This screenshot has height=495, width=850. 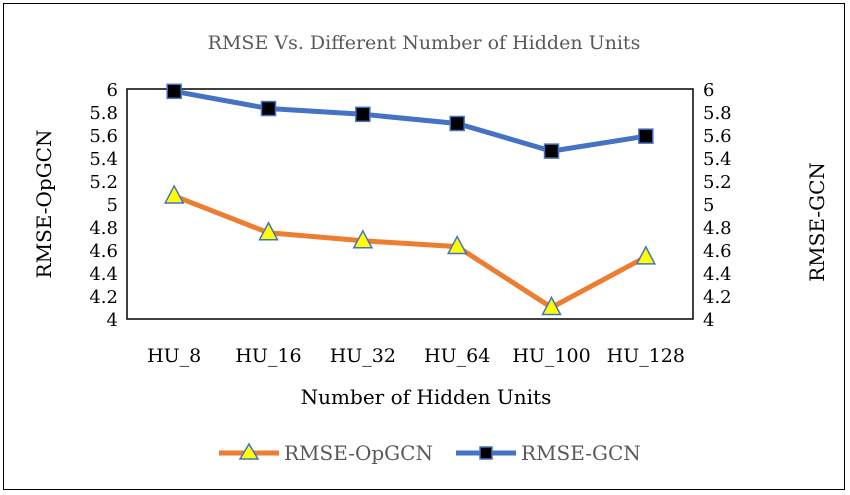 I want to click on y-tick-left-10: 6, so click(x=112, y=90).